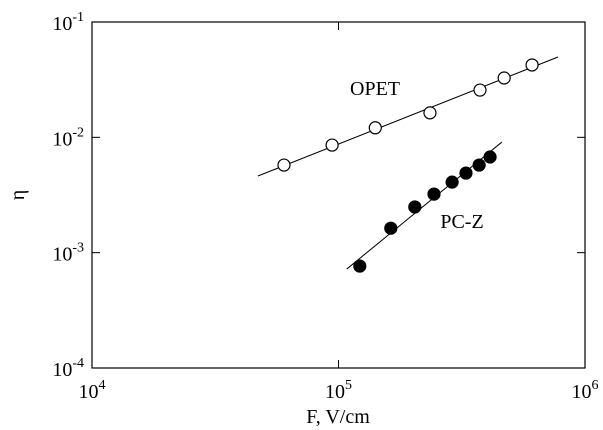 The width and height of the screenshot is (603, 430). Describe the element at coordinates (18, 195) in the screenshot. I see `y-axis-label: η` at that location.